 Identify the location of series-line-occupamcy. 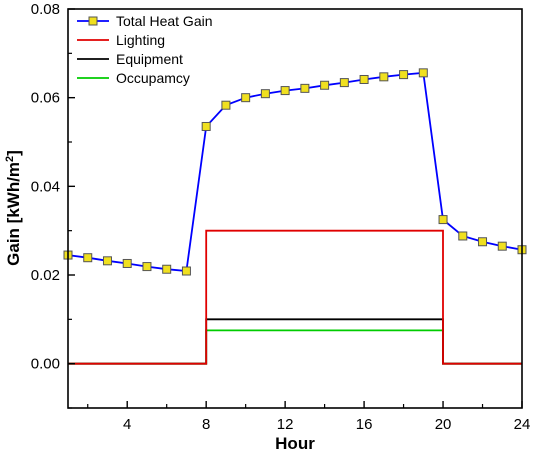
(295, 347).